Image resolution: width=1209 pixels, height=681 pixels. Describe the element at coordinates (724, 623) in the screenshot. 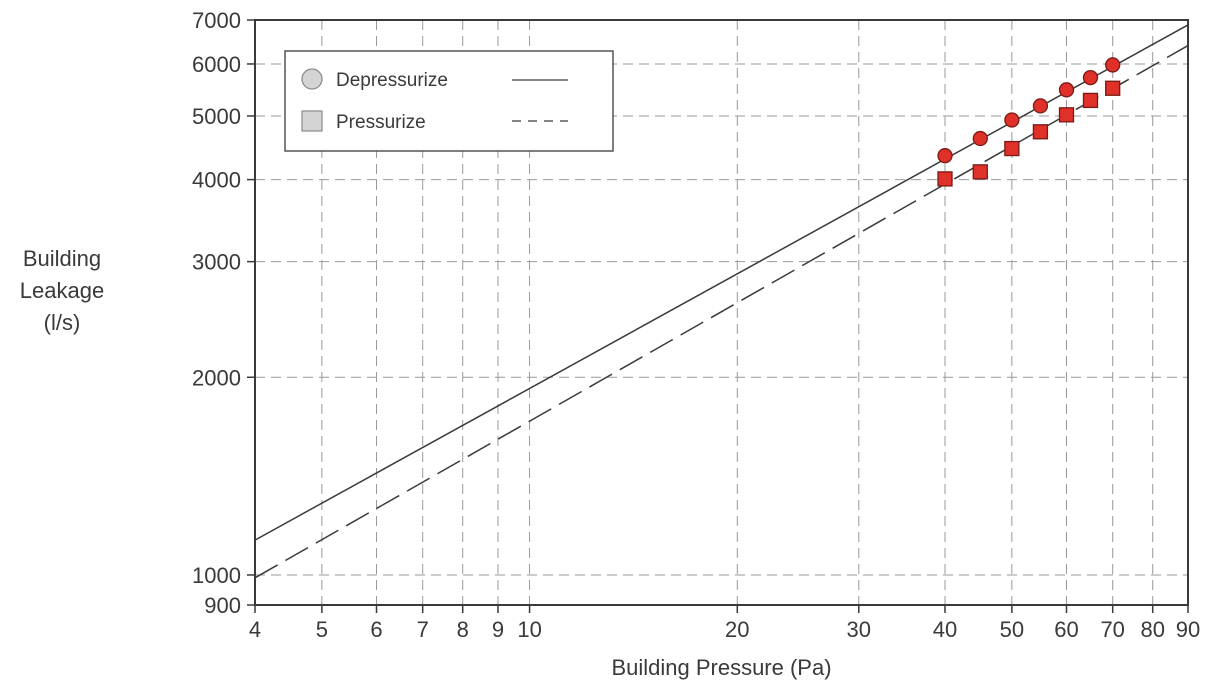

I see `x-axis-ticks: 4 5 6 7 8 9 10 20 30 40 50 60 70 80 90` at that location.